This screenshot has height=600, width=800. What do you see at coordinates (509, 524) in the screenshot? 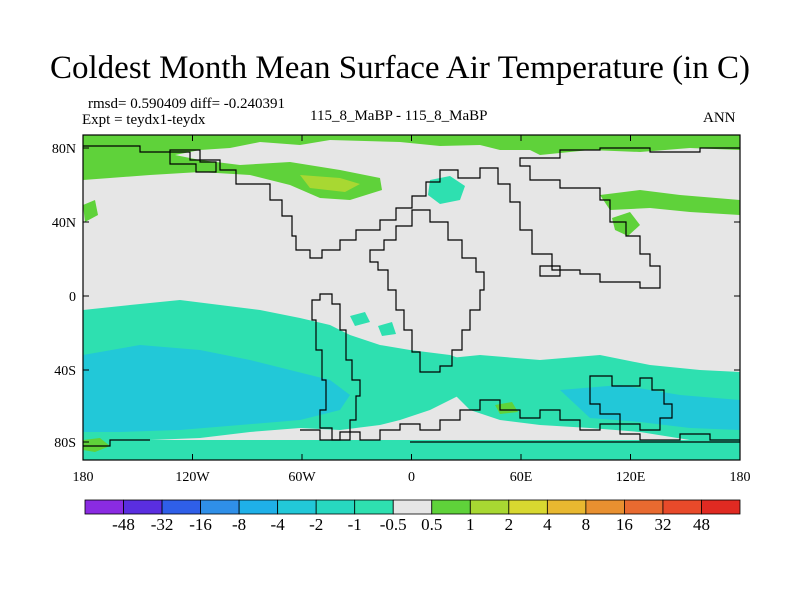
I see `colorbar-label: 2` at bounding box center [509, 524].